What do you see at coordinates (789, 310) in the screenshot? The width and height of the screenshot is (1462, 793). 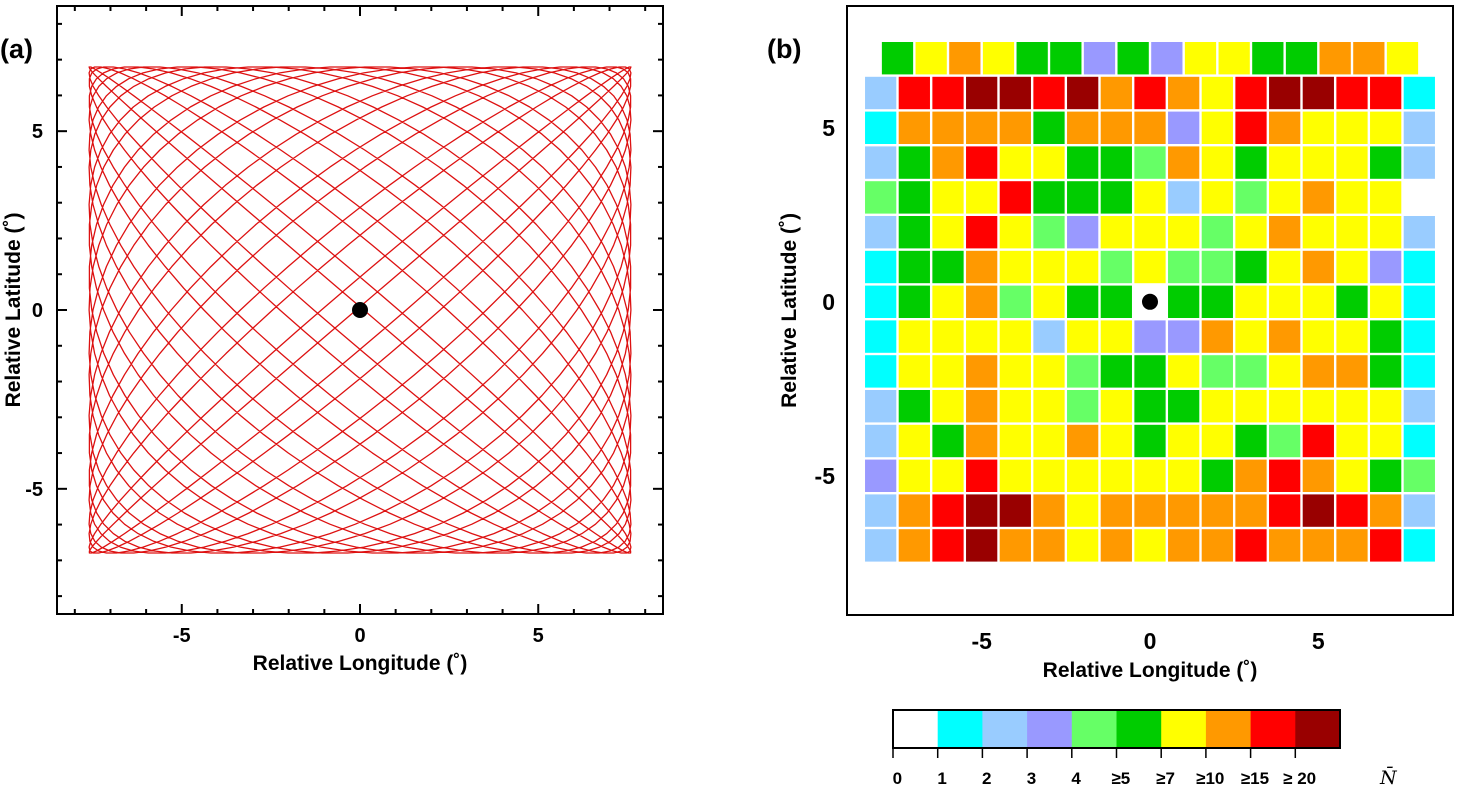 I see `panel-b-y-axis-label: Relative Latitude (˚)` at bounding box center [789, 310].